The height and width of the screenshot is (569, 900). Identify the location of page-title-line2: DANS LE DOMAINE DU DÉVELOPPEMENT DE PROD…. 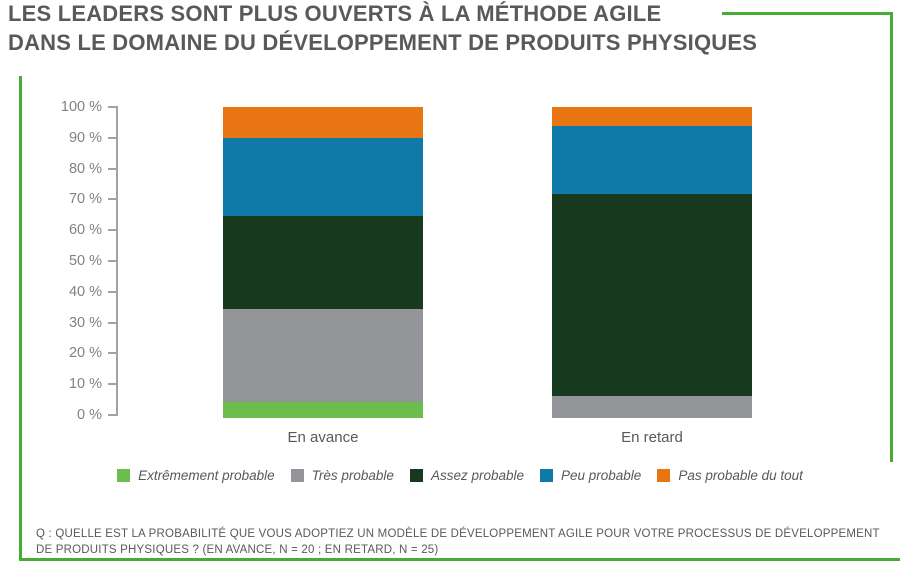
(383, 42).